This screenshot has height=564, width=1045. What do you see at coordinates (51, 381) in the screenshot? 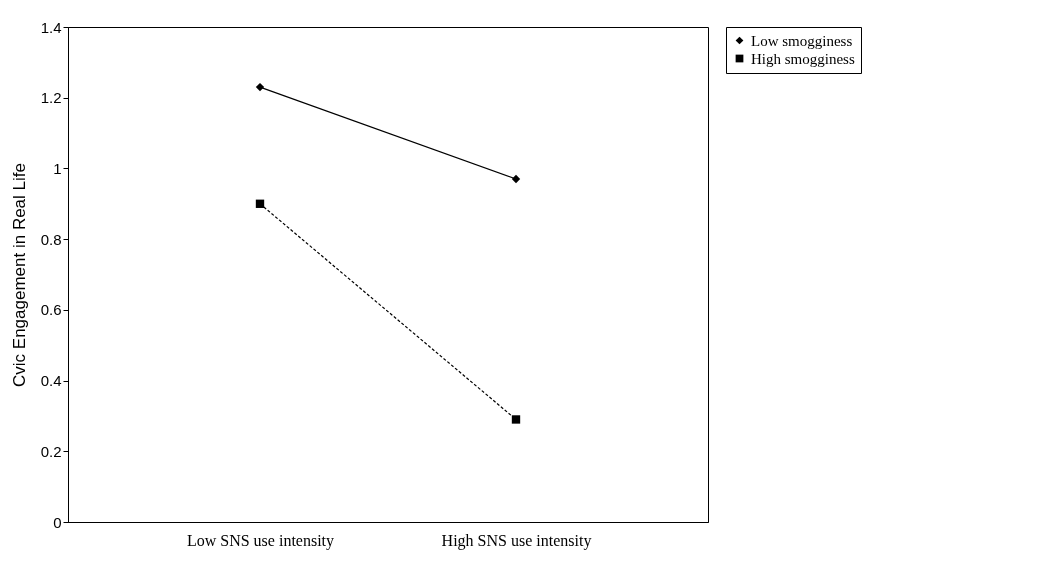
I see `y-tick-label: 0.4` at bounding box center [51, 381].